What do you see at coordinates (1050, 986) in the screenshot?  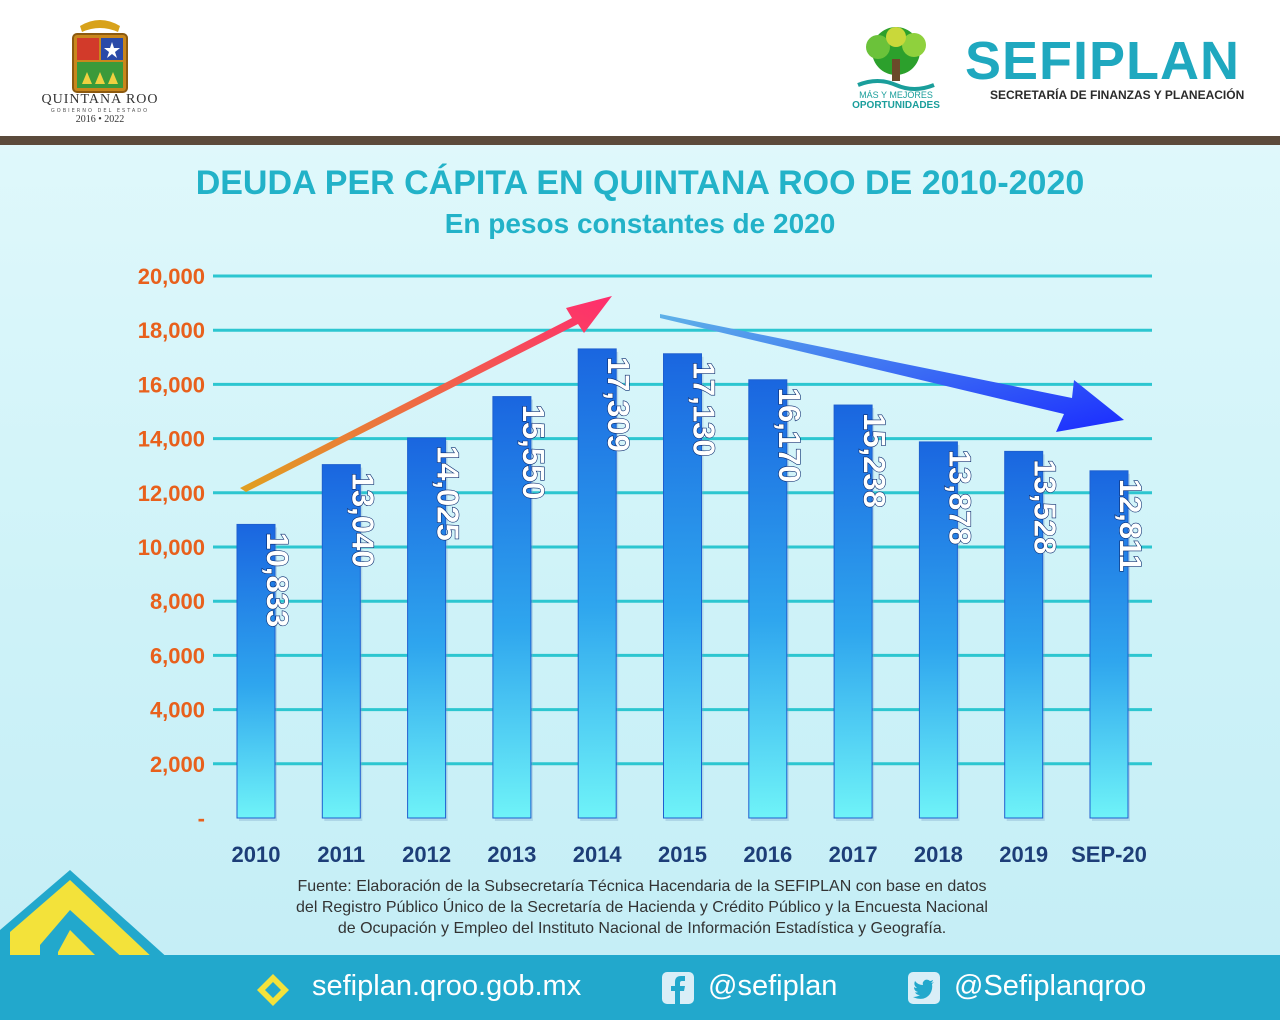 I see `twitter-link: @Sefiplanqroo` at bounding box center [1050, 986].